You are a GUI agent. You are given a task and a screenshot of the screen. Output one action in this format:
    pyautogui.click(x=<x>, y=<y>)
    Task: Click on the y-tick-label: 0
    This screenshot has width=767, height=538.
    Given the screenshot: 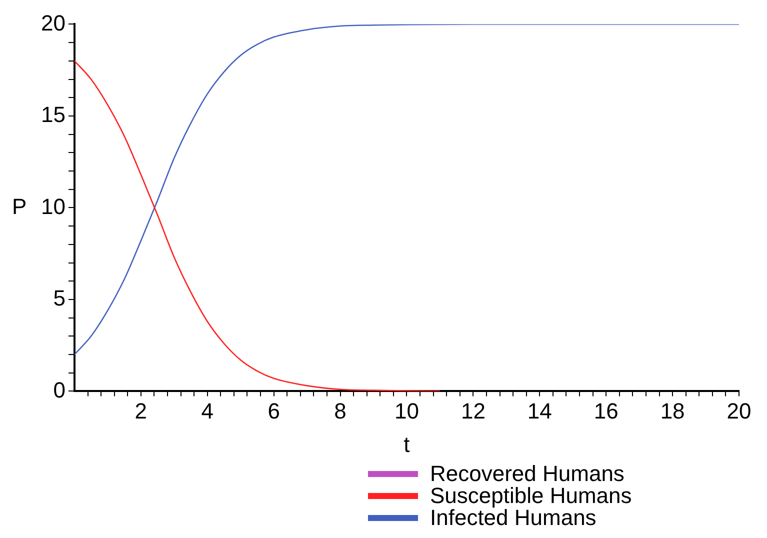 What is the action you would take?
    pyautogui.click(x=59, y=389)
    